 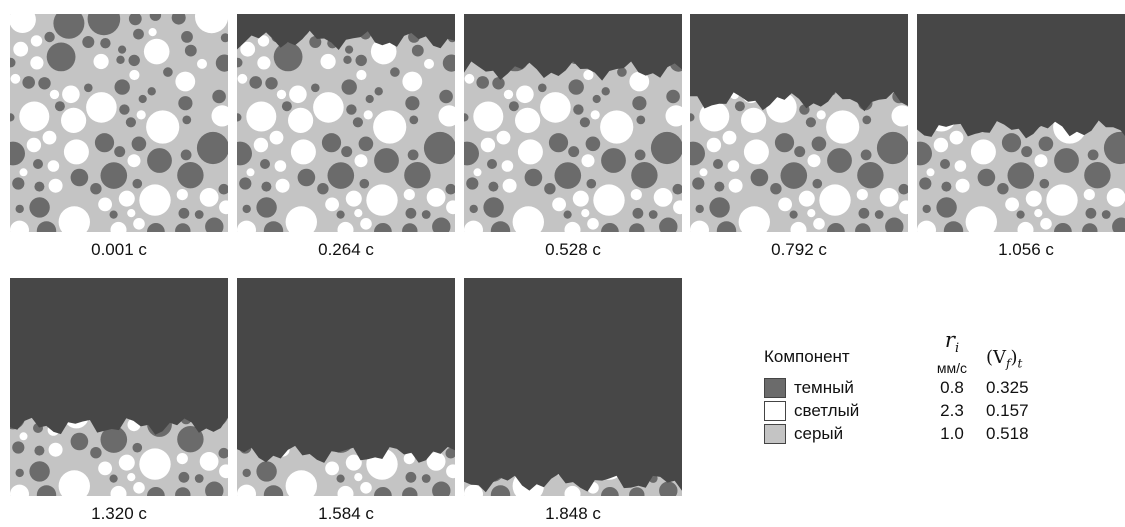 I want to click on burned-region, so click(x=346, y=32).